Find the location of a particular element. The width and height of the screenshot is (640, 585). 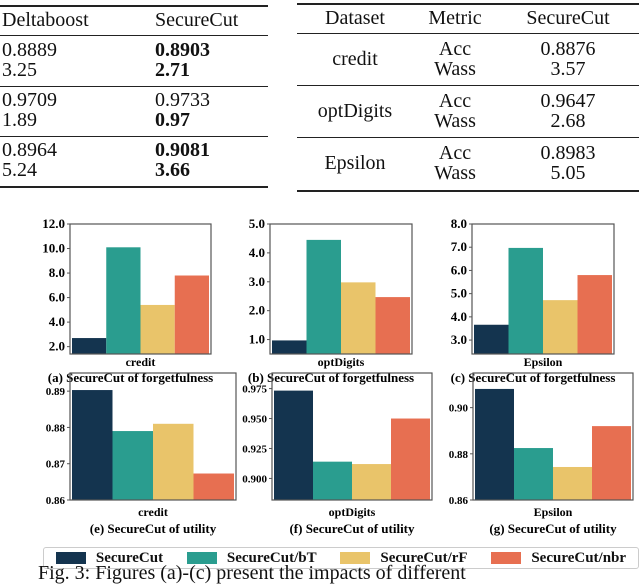

legend-item-securecut-bt: SecureCut/bT is located at coordinates (251, 558).